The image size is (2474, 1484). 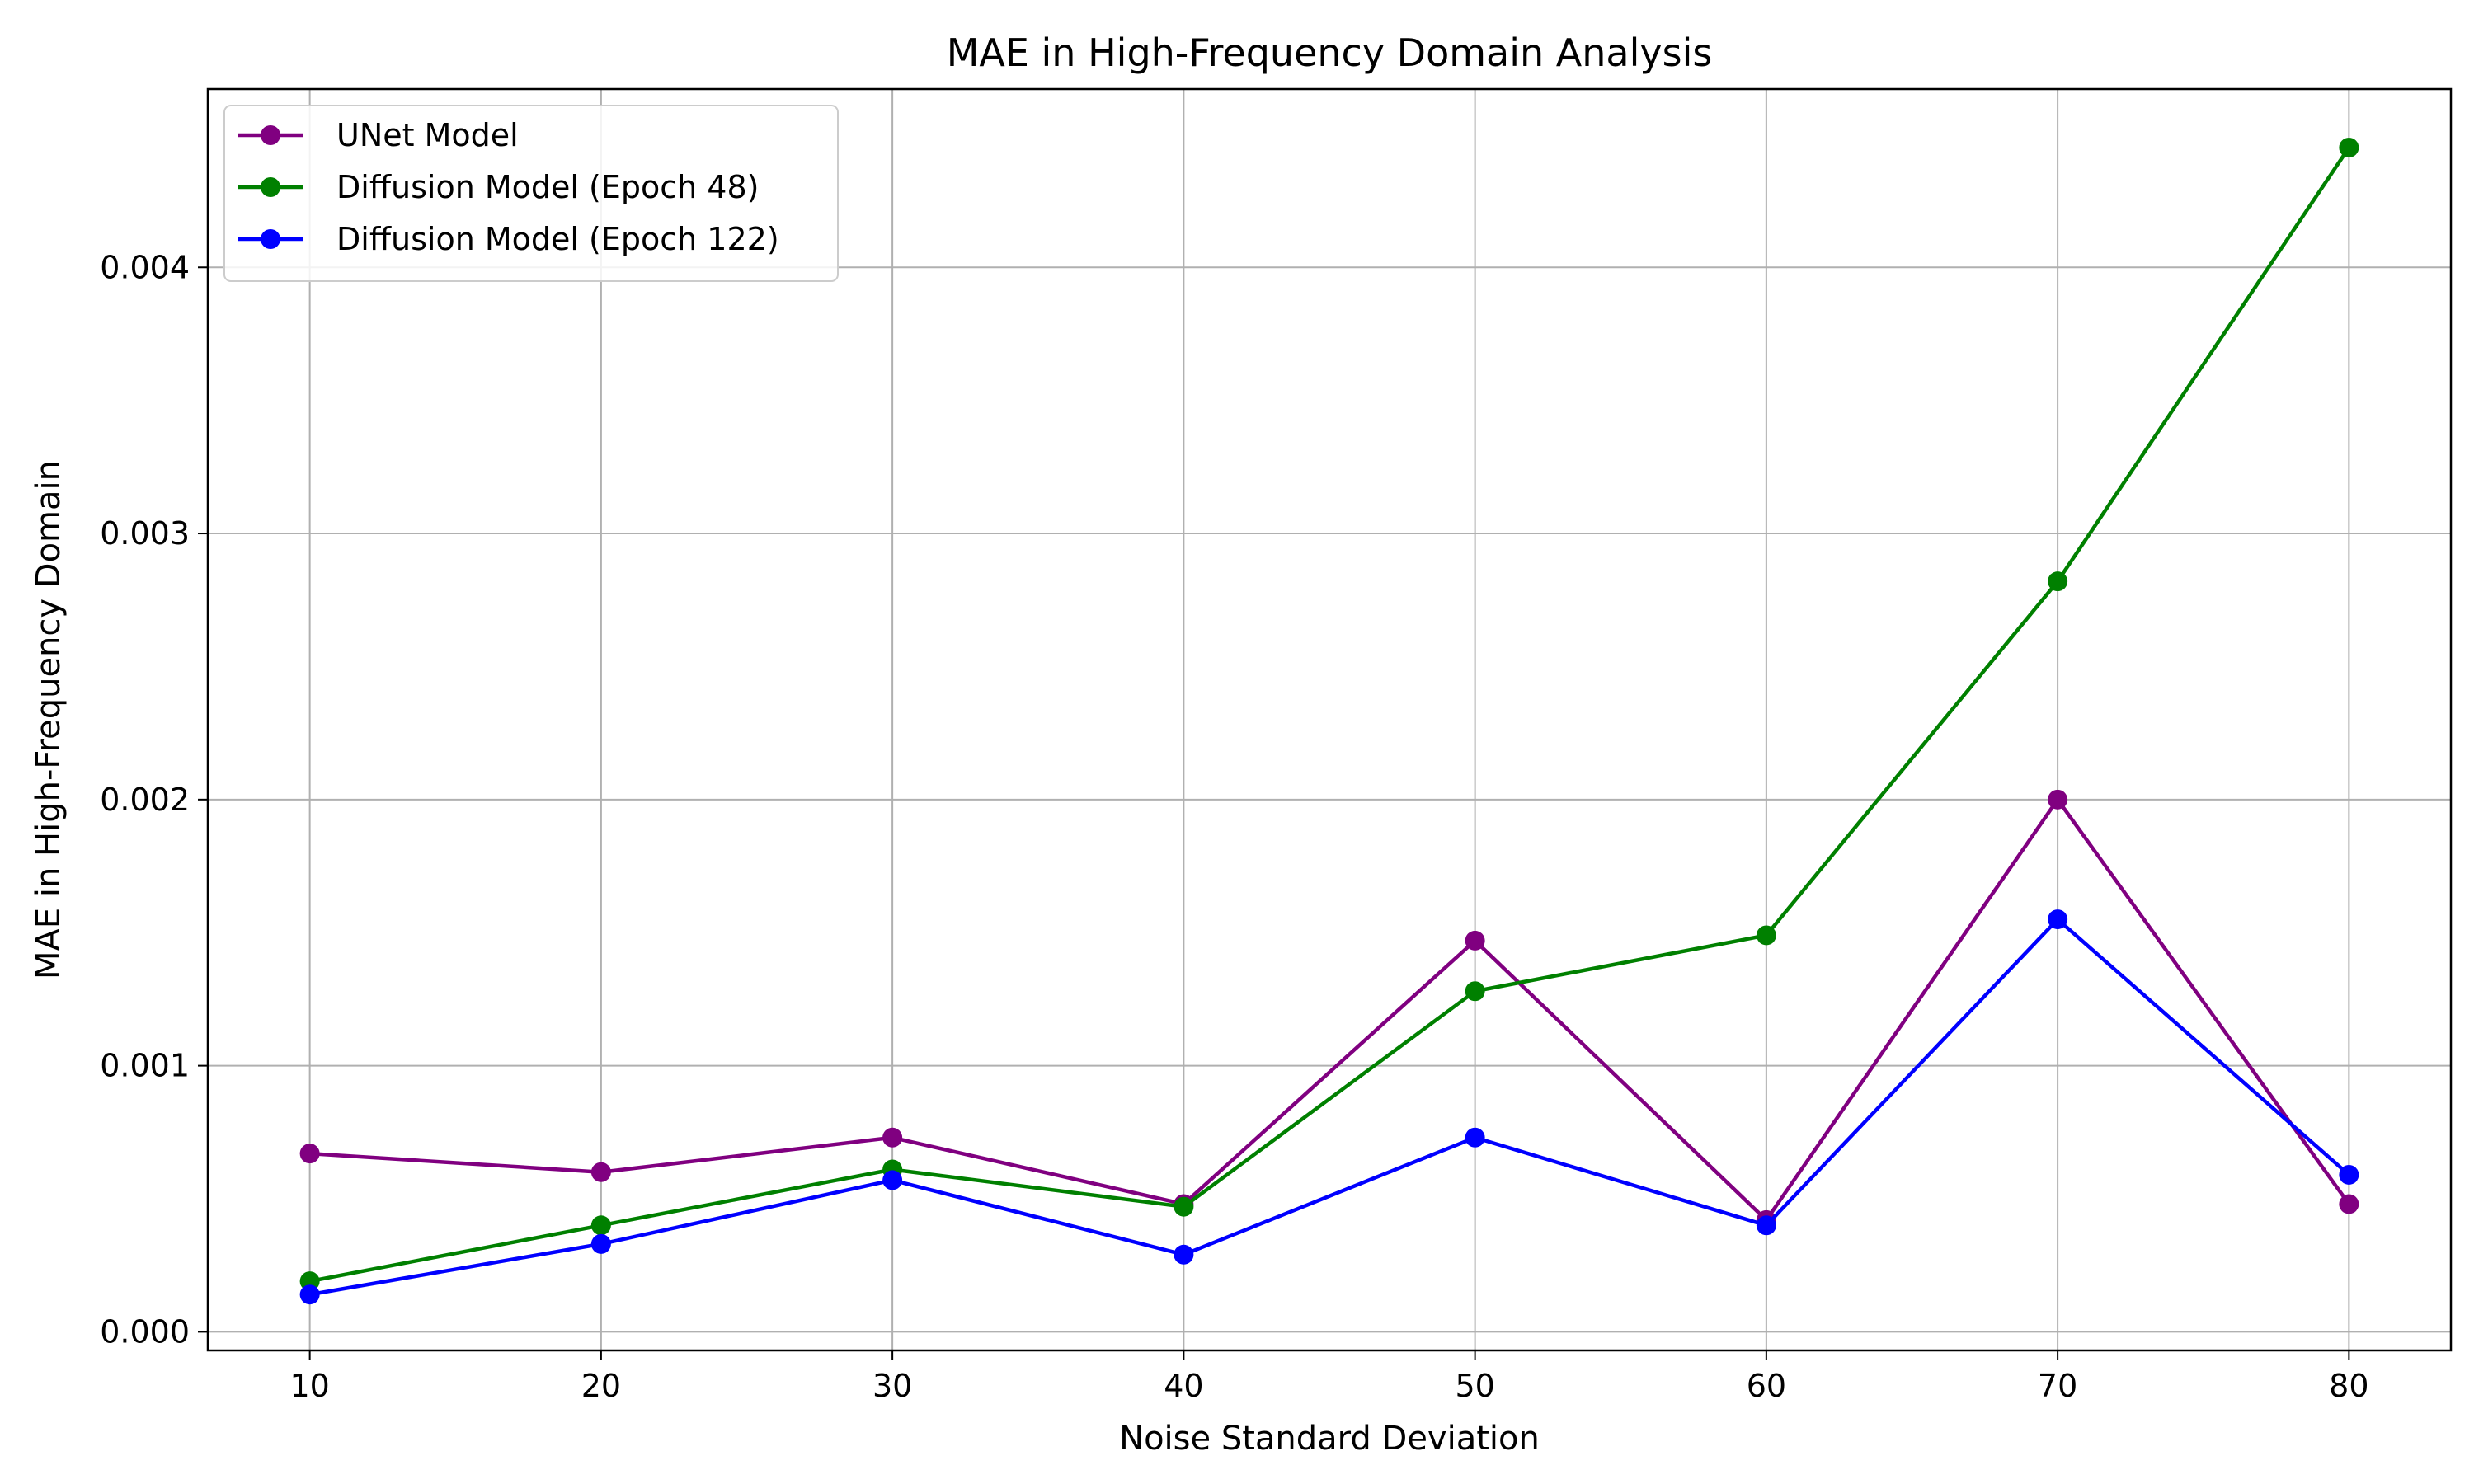 I want to click on legend-label: Diffusion Model (Epoch 122), so click(x=557, y=239).